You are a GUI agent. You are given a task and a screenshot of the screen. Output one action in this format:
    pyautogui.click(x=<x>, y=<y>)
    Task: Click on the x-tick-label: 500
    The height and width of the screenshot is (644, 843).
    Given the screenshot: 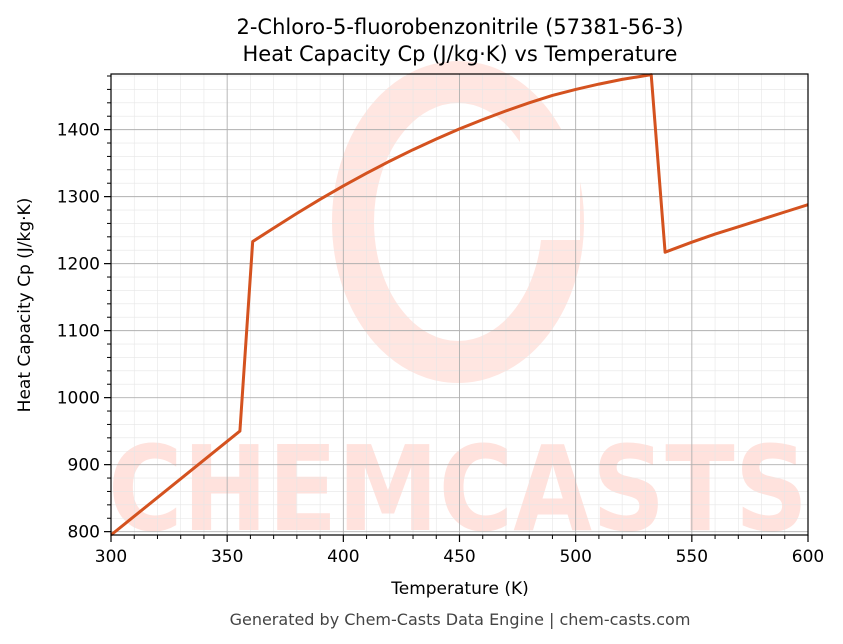 What is the action you would take?
    pyautogui.click(x=575, y=557)
    